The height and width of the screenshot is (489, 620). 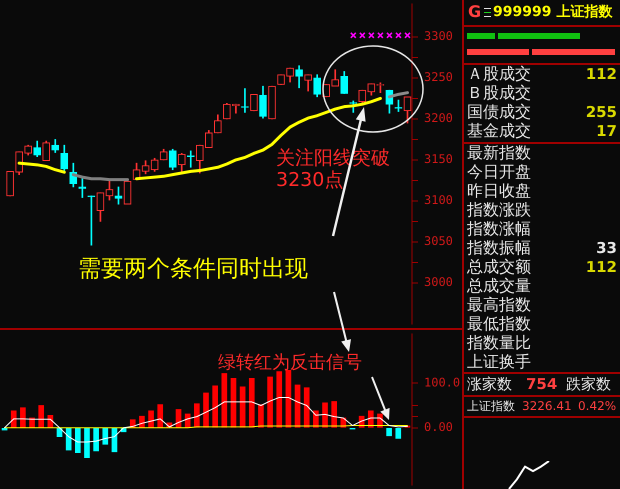 What do you see at coordinates (552, 12) in the screenshot?
I see `text: 999999 上证指数` at bounding box center [552, 12].